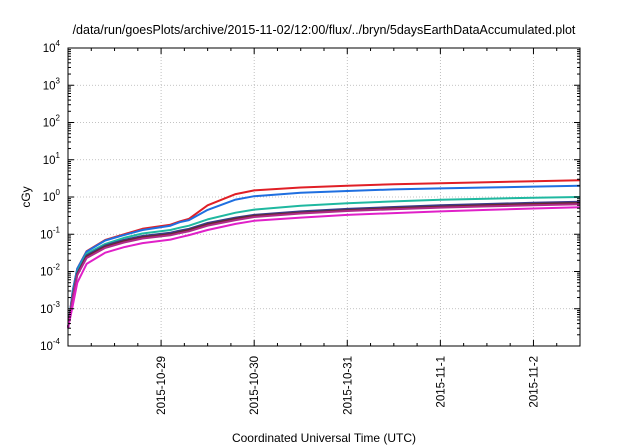 The height and width of the screenshot is (448, 640). What do you see at coordinates (52, 196) in the screenshot?
I see `y-tick-label: 10⁰` at bounding box center [52, 196].